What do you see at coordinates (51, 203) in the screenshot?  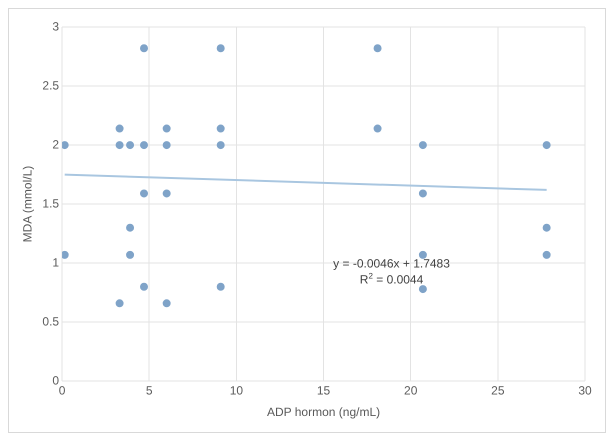 I see `y-tick-label: 1.5` at bounding box center [51, 203].